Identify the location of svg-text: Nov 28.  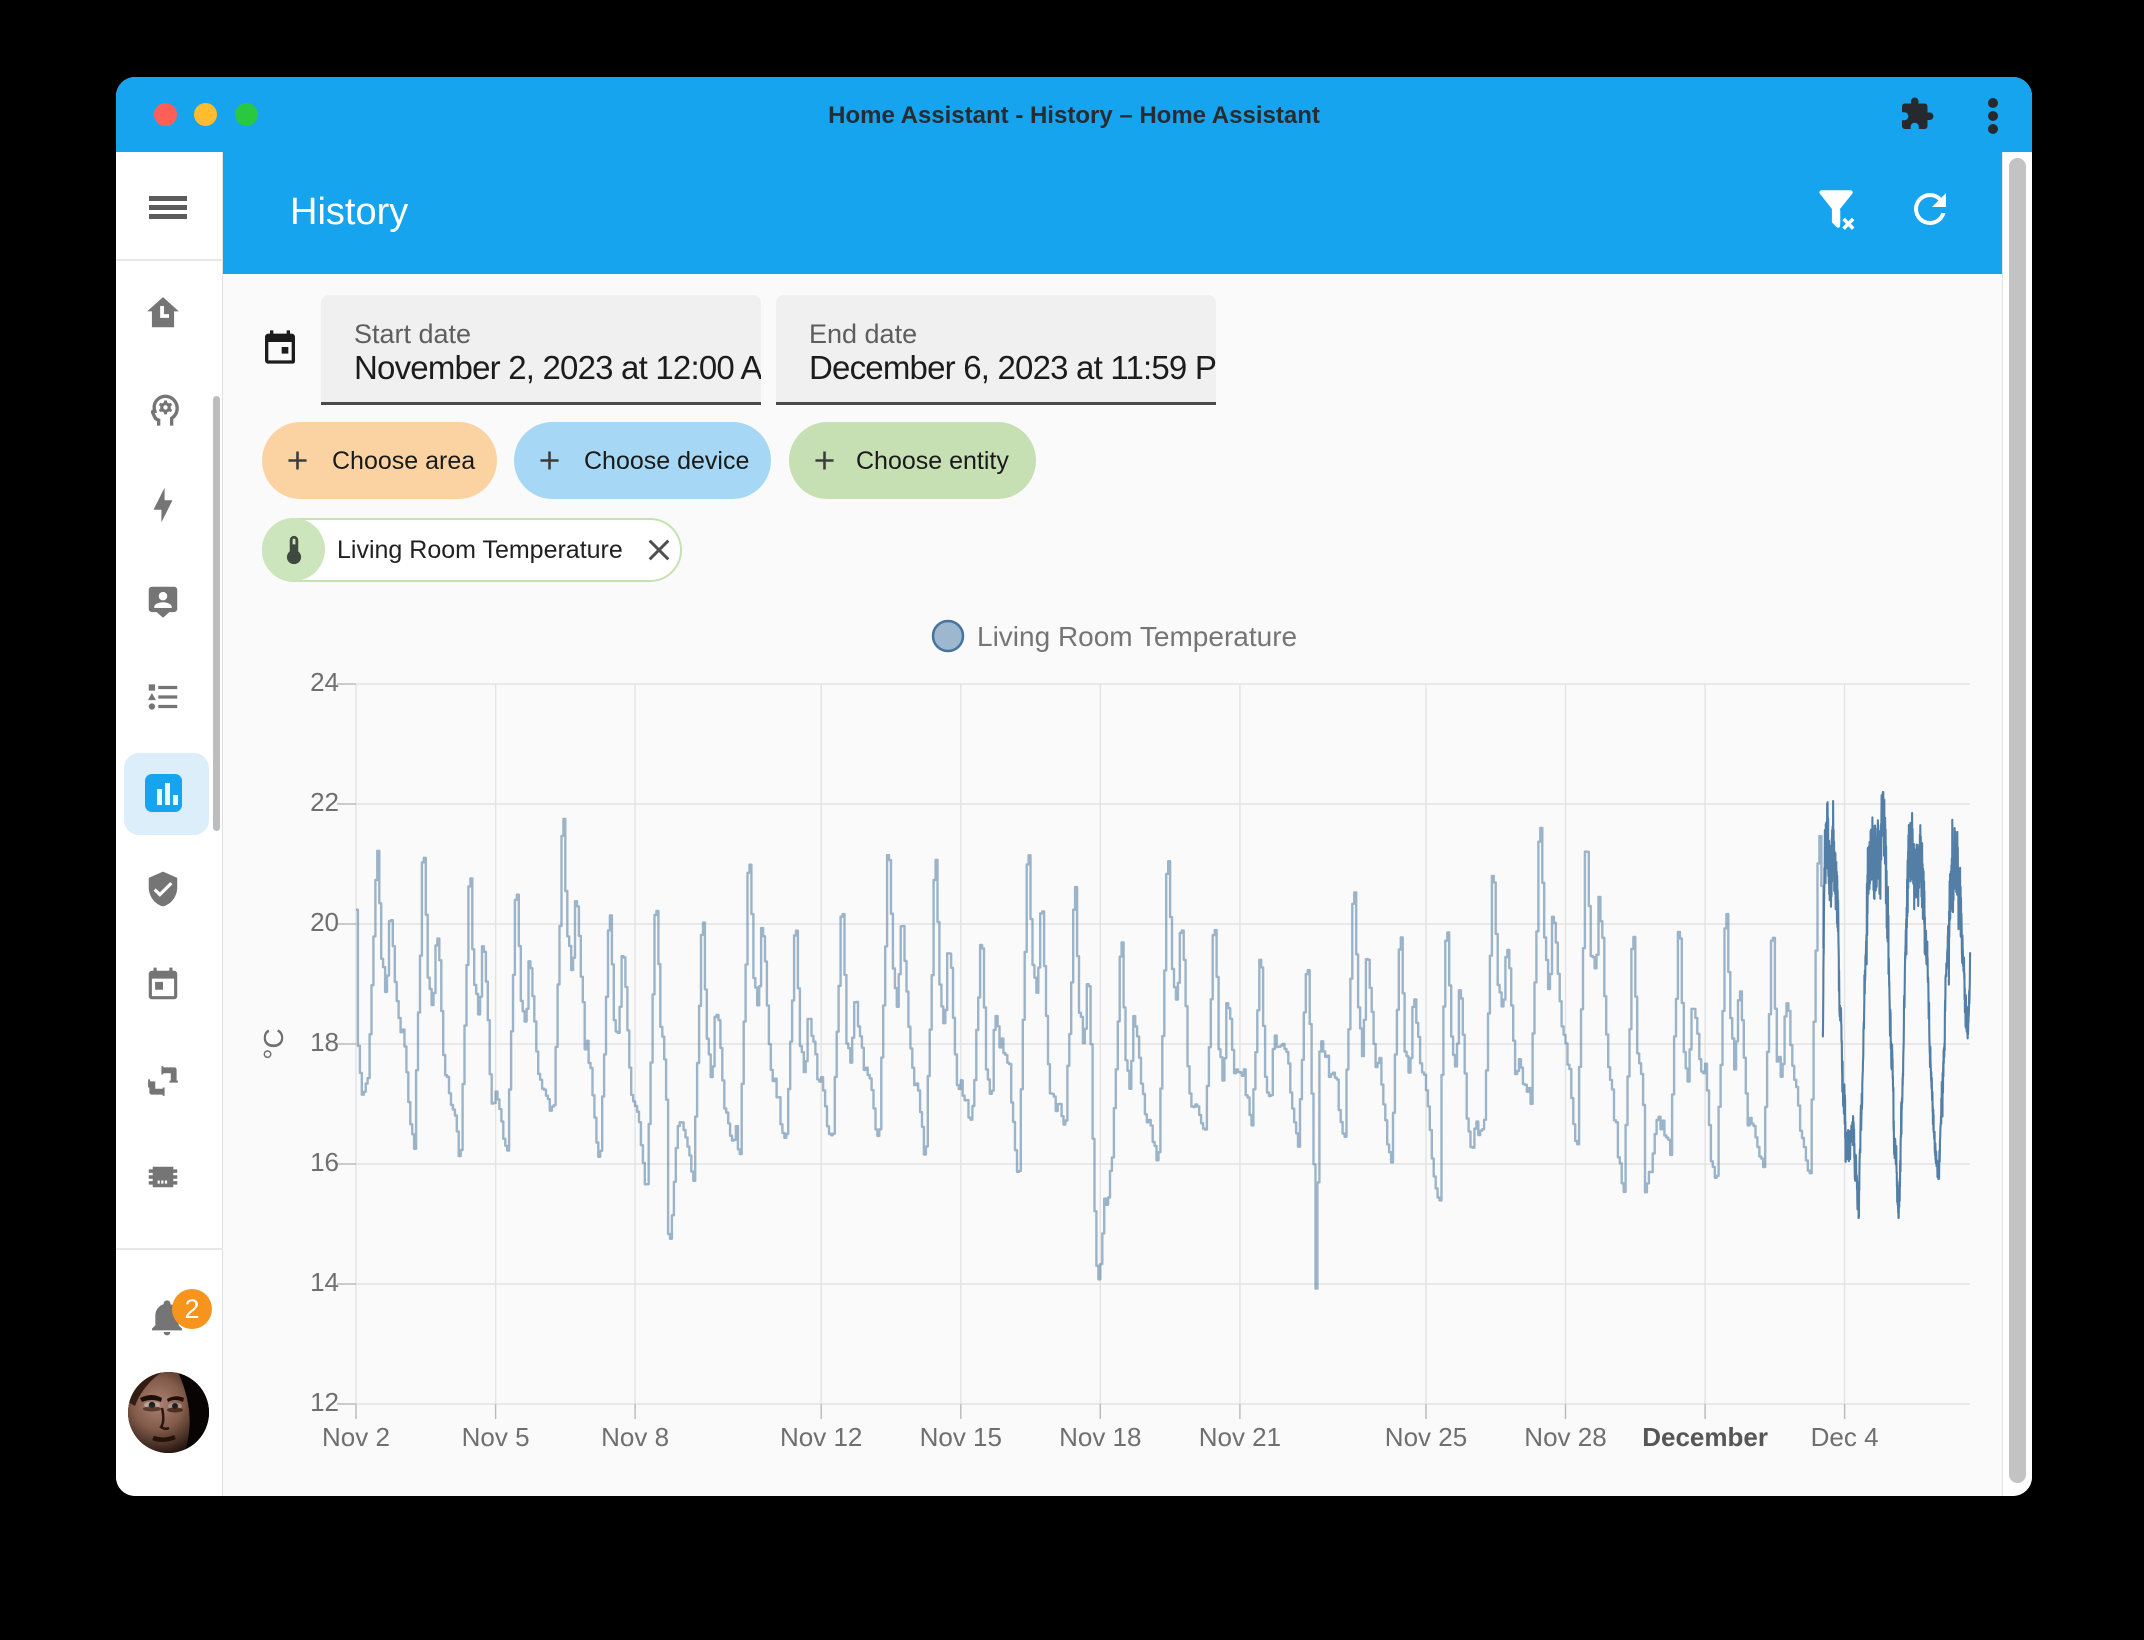
(1565, 1437).